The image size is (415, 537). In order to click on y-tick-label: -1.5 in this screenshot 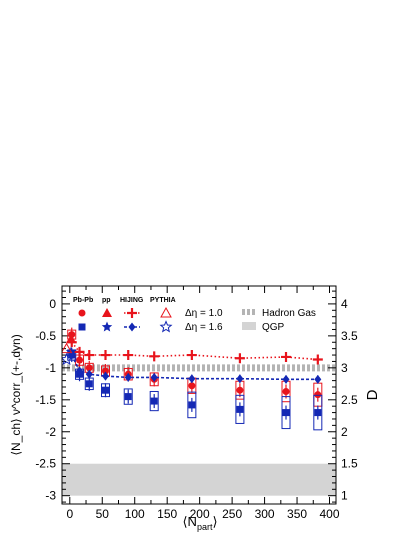, I will do `click(45, 400)`.